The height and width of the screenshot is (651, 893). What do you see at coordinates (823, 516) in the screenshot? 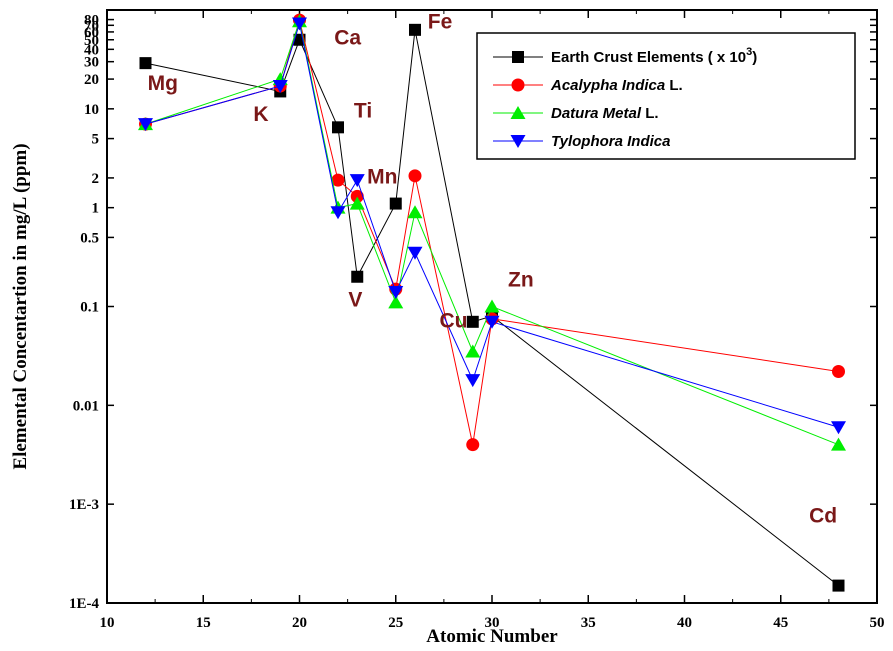
I see `element-label: Cd` at bounding box center [823, 516].